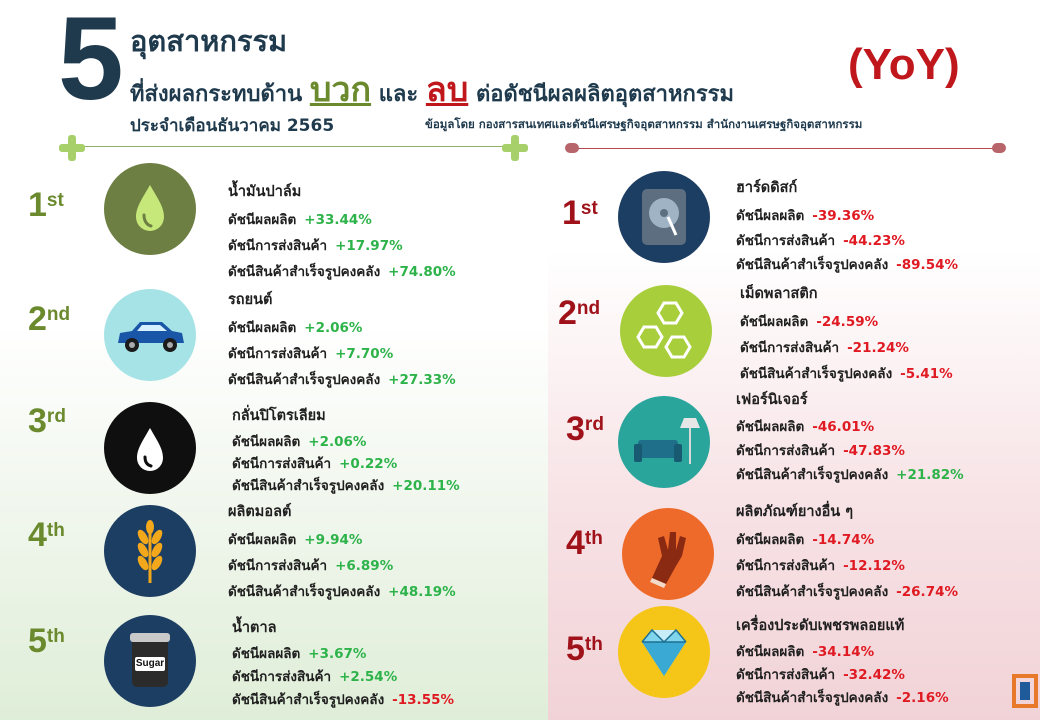  Describe the element at coordinates (926, 374) in the screenshot. I see `inventory-value: -5.41%` at that location.